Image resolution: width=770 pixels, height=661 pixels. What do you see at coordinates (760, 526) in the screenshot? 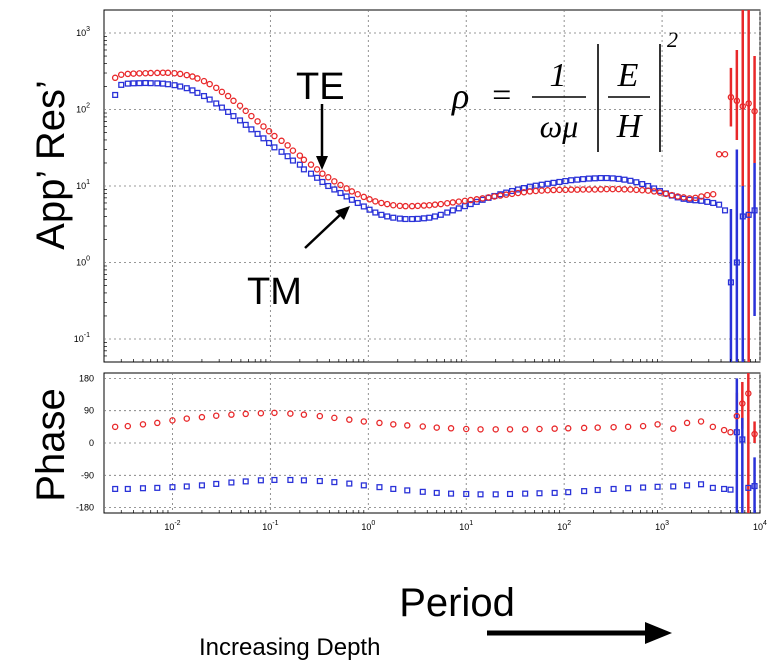
I see `x-tick-label: 10⁴` at bounding box center [760, 526].